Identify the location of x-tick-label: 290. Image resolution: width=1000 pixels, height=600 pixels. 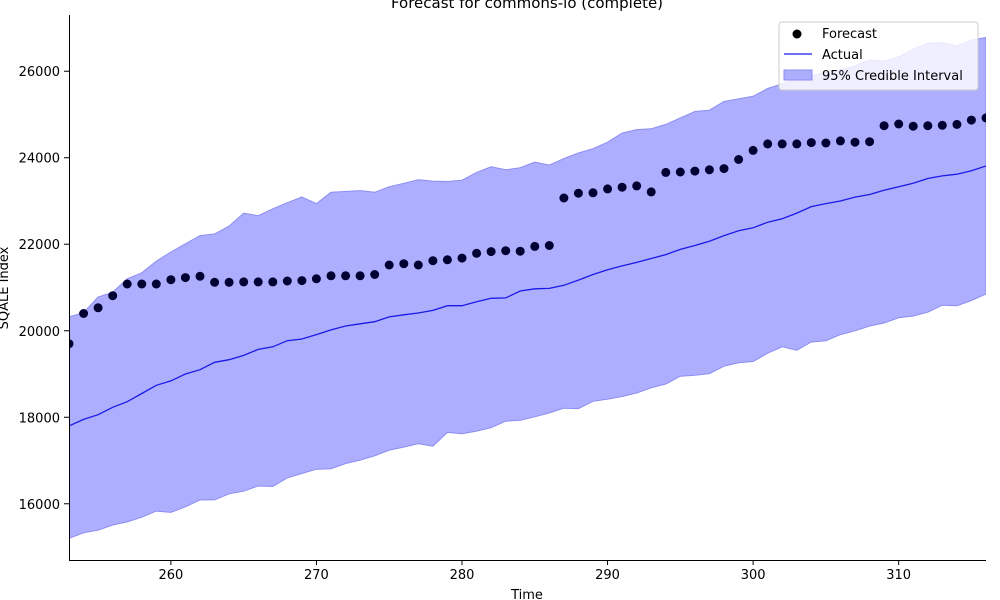
(607, 575).